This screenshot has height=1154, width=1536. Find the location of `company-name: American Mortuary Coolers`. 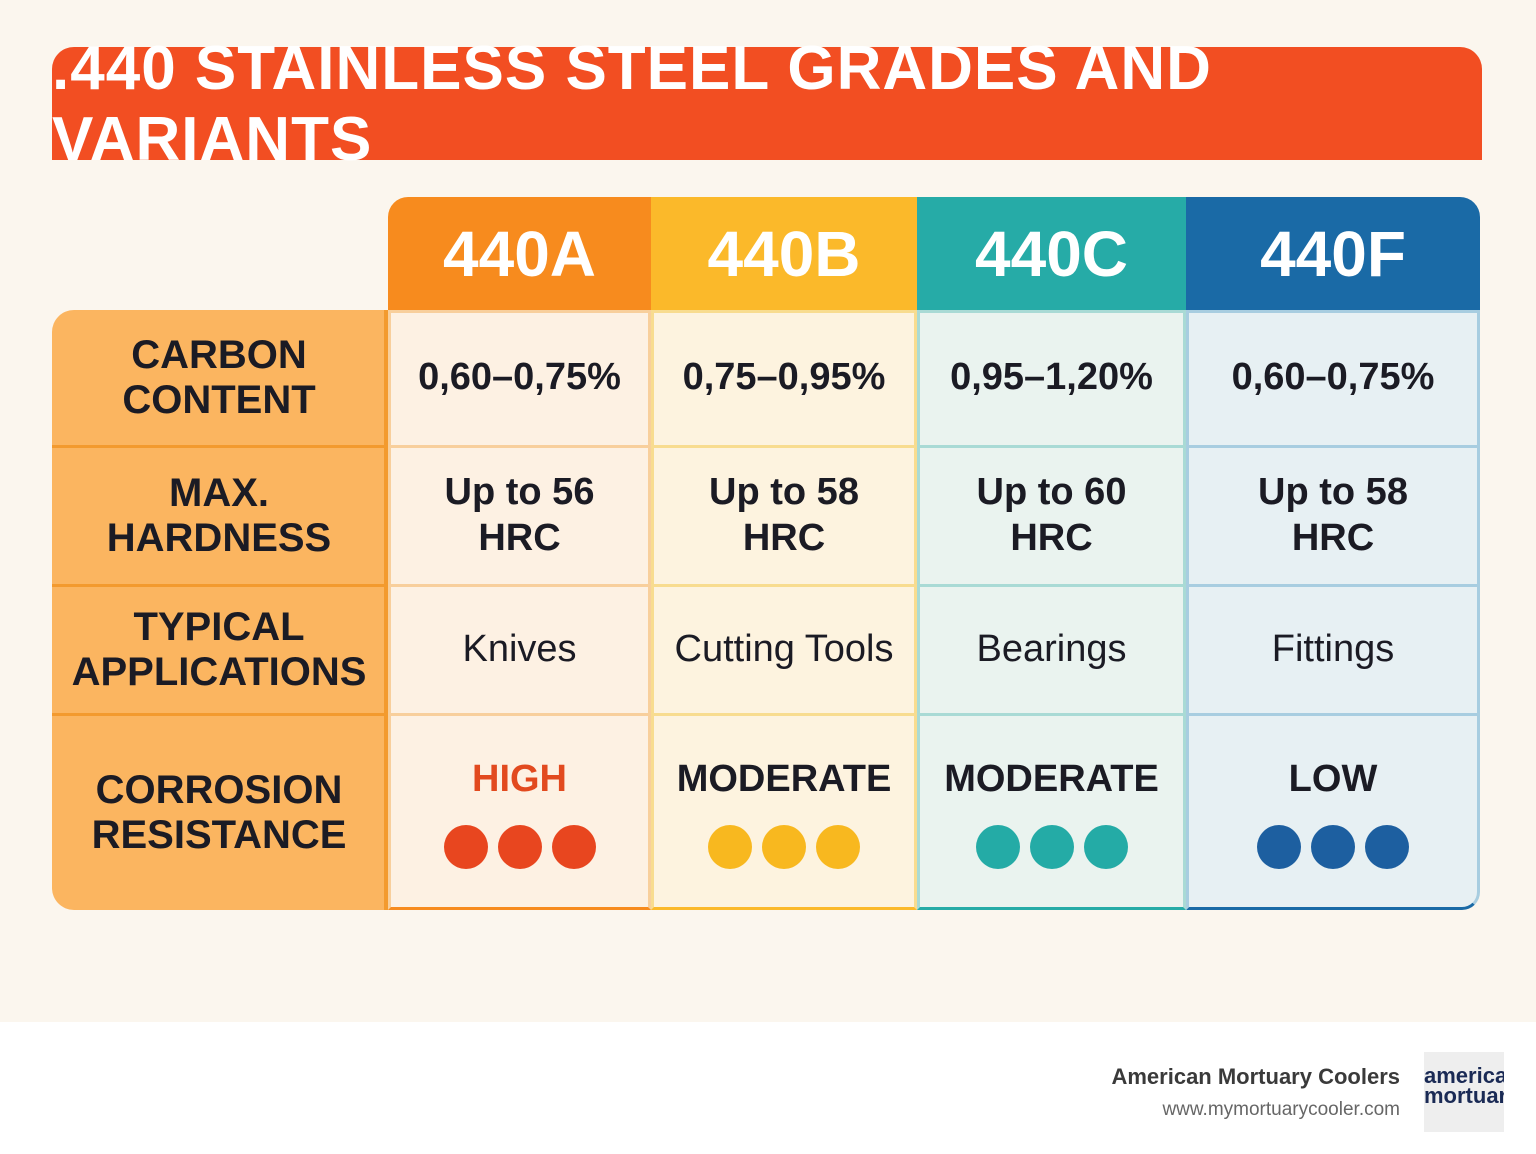

company-name: American Mortuary Coolers is located at coordinates (1255, 1076).